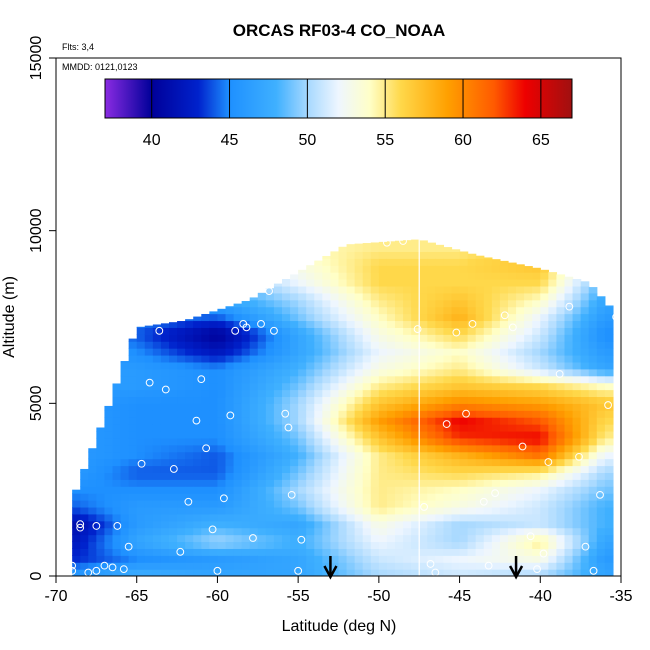 This screenshot has height=650, width=650. Describe the element at coordinates (387, 242) in the screenshot. I see `sample-point` at that location.